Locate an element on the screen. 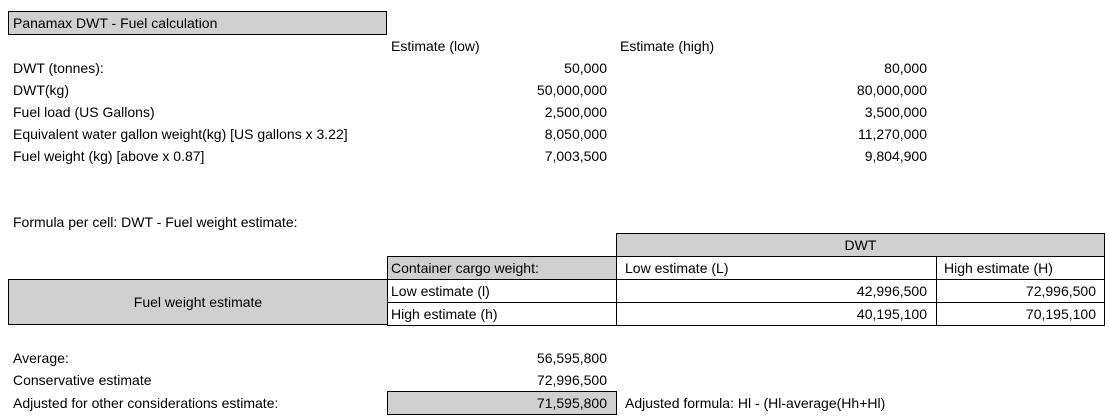  row-label-dwt-kg: DWT(kg) is located at coordinates (41, 90).